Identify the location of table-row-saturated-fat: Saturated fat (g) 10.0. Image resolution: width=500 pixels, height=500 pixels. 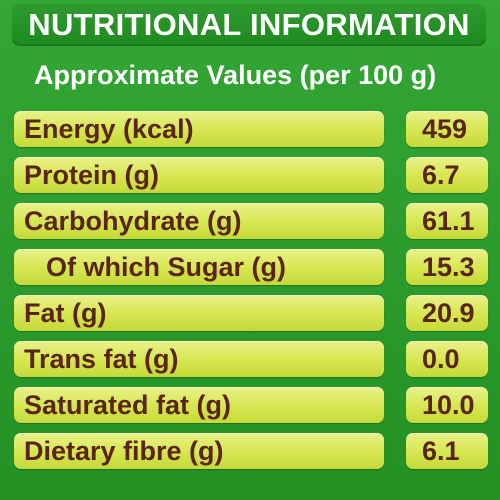
(251, 405).